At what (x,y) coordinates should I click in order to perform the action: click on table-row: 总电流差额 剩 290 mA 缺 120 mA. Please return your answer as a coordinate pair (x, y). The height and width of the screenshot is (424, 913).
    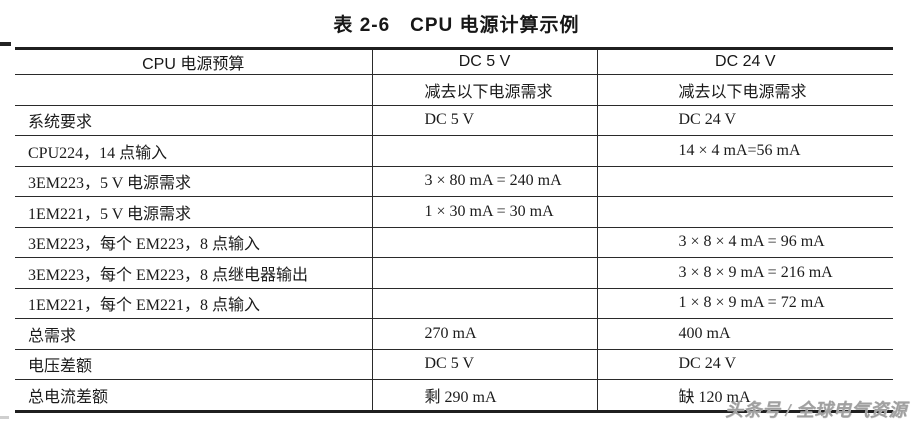
    Looking at the image, I should click on (454, 395).